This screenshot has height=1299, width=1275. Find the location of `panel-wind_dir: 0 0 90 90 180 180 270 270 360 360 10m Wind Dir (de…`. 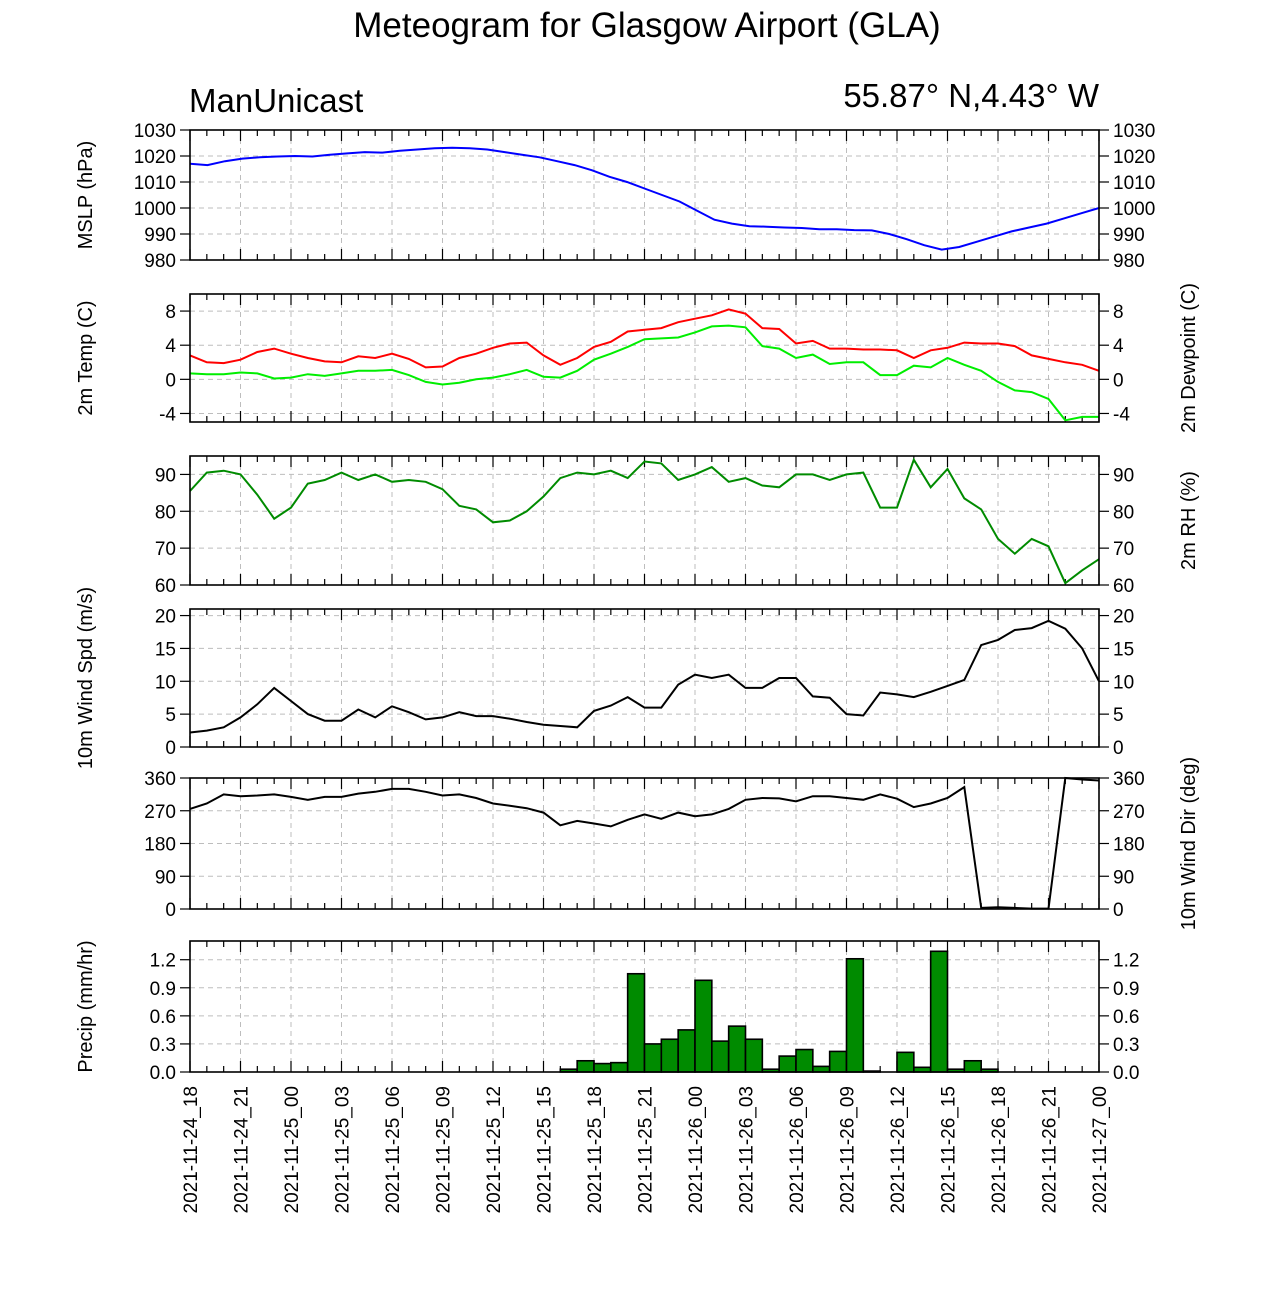

panel-wind_dir: 0 0 90 90 180 180 270 270 360 360 10m Wind Dir (de… is located at coordinates (672, 843).